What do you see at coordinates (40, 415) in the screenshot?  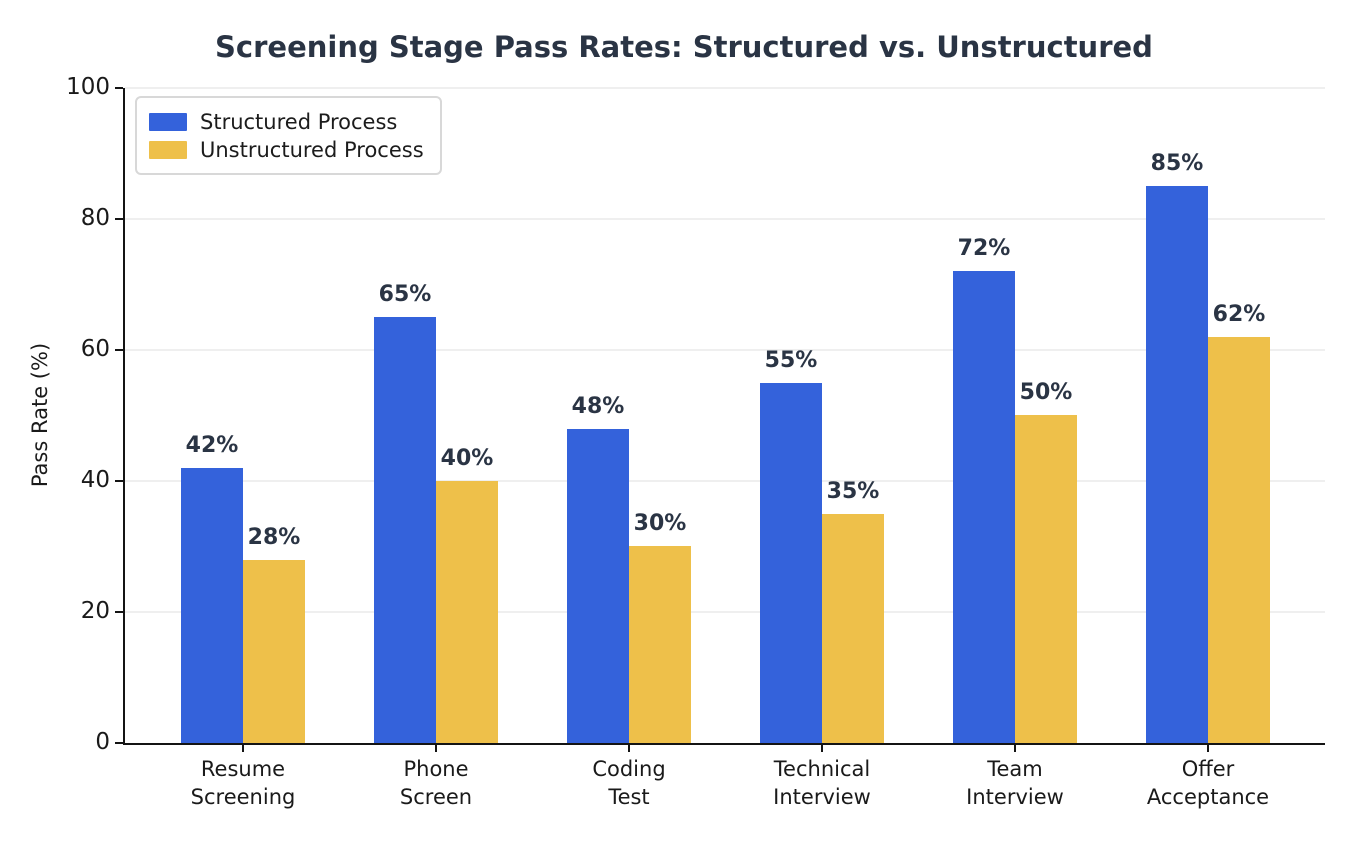 I see `y-axis-label: Pass Rate (%)` at bounding box center [40, 415].